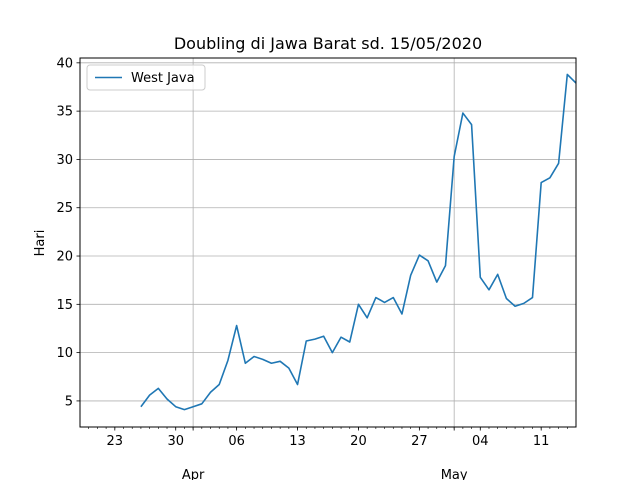  I want to click on x-tick-label: 11, so click(541, 441).